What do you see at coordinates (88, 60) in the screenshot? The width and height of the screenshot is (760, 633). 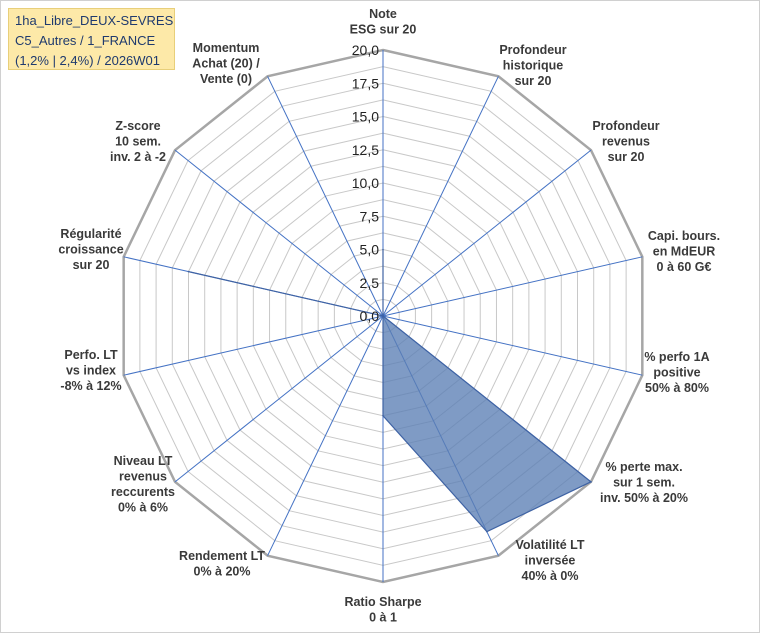 I see `title-line-3: (1,2% | 2,4%) / 2026W01` at bounding box center [88, 60].